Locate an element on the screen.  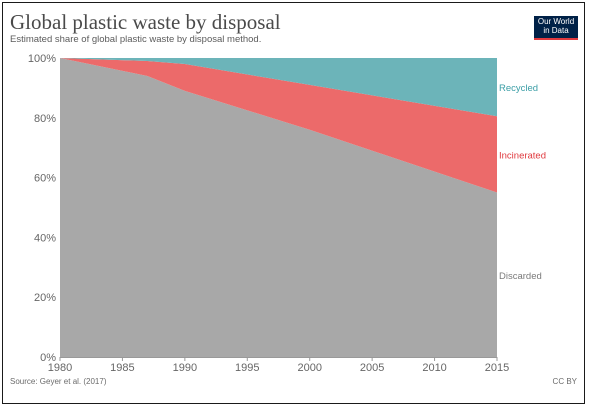
y-tick-label: 0% is located at coordinates (48, 358).